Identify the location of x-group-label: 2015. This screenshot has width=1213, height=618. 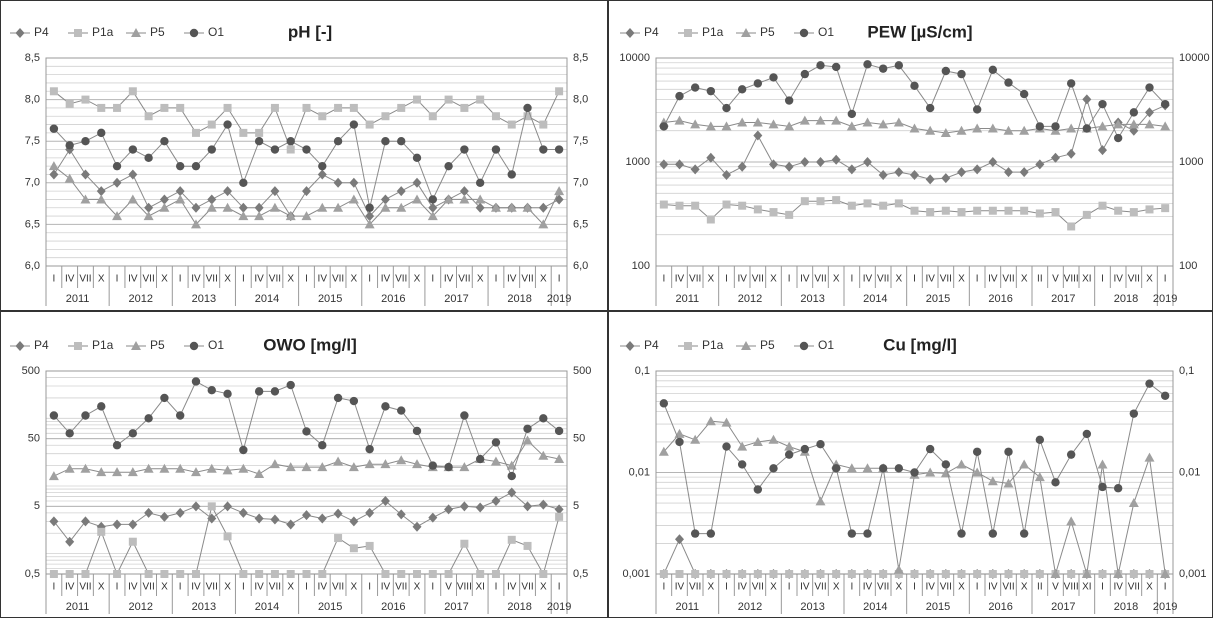
(938, 607).